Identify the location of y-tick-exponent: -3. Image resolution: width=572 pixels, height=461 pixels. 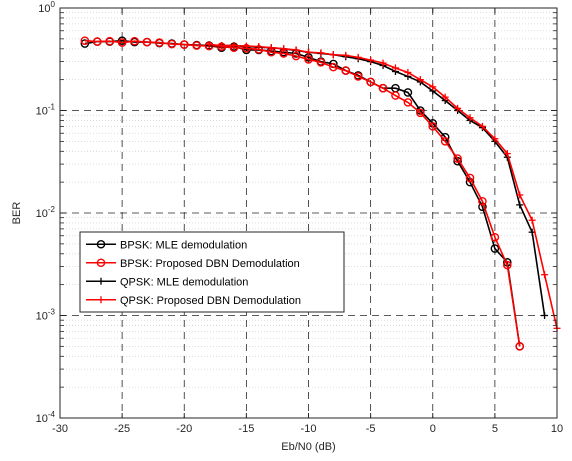
(52, 312).